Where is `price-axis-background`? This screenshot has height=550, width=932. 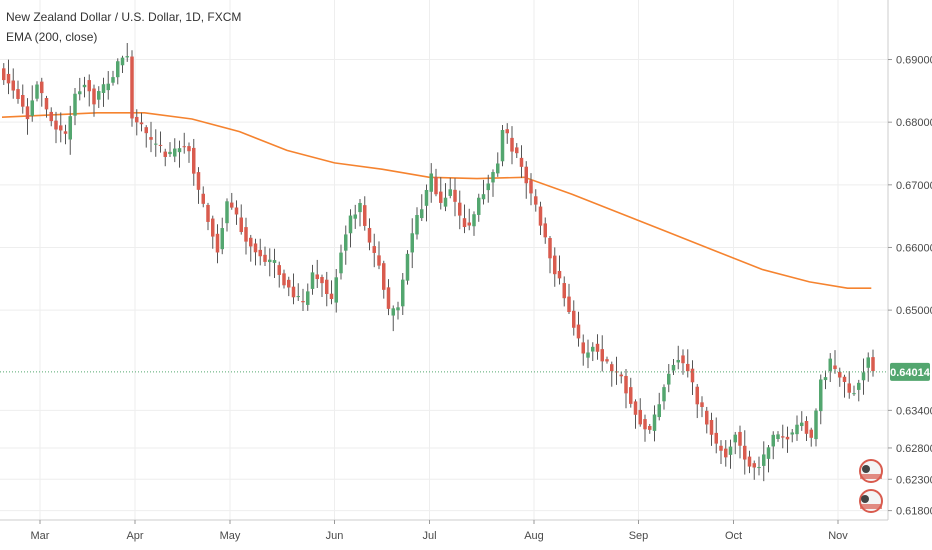 price-axis-background is located at coordinates (910, 260).